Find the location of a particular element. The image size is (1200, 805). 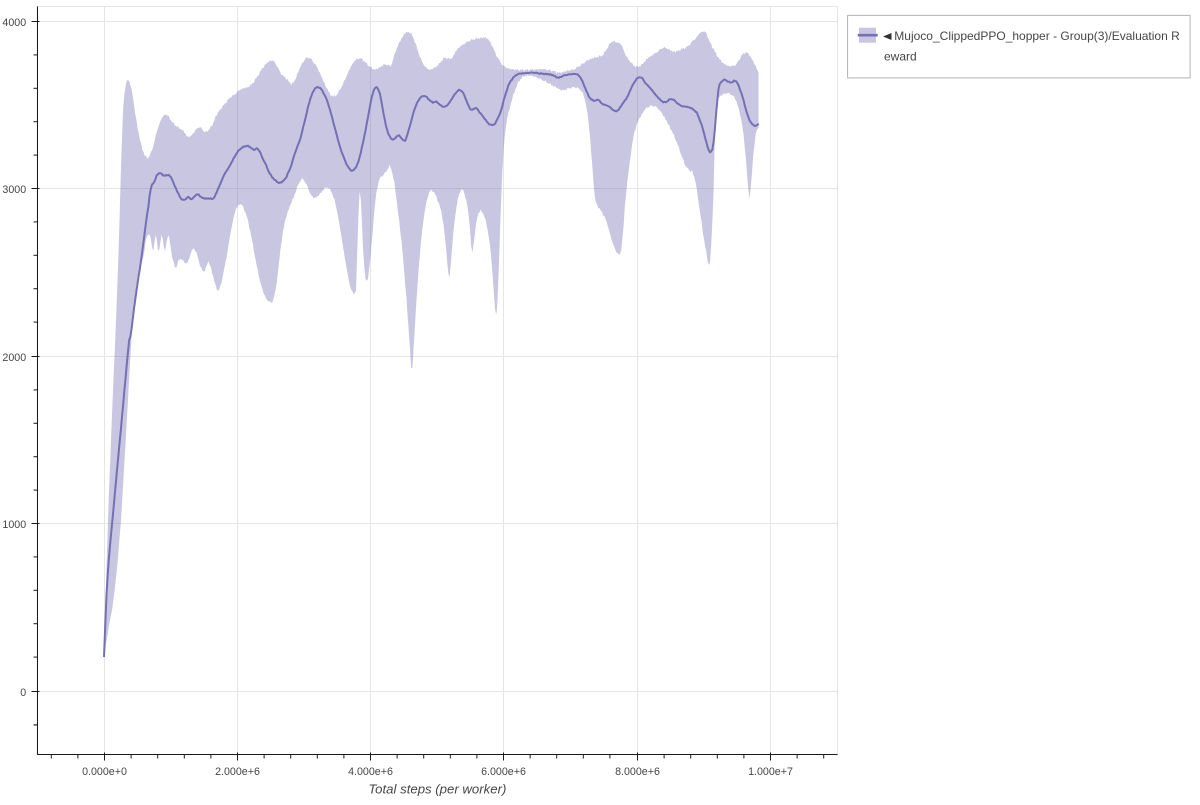

svg-text: 3000 is located at coordinates (14, 190).